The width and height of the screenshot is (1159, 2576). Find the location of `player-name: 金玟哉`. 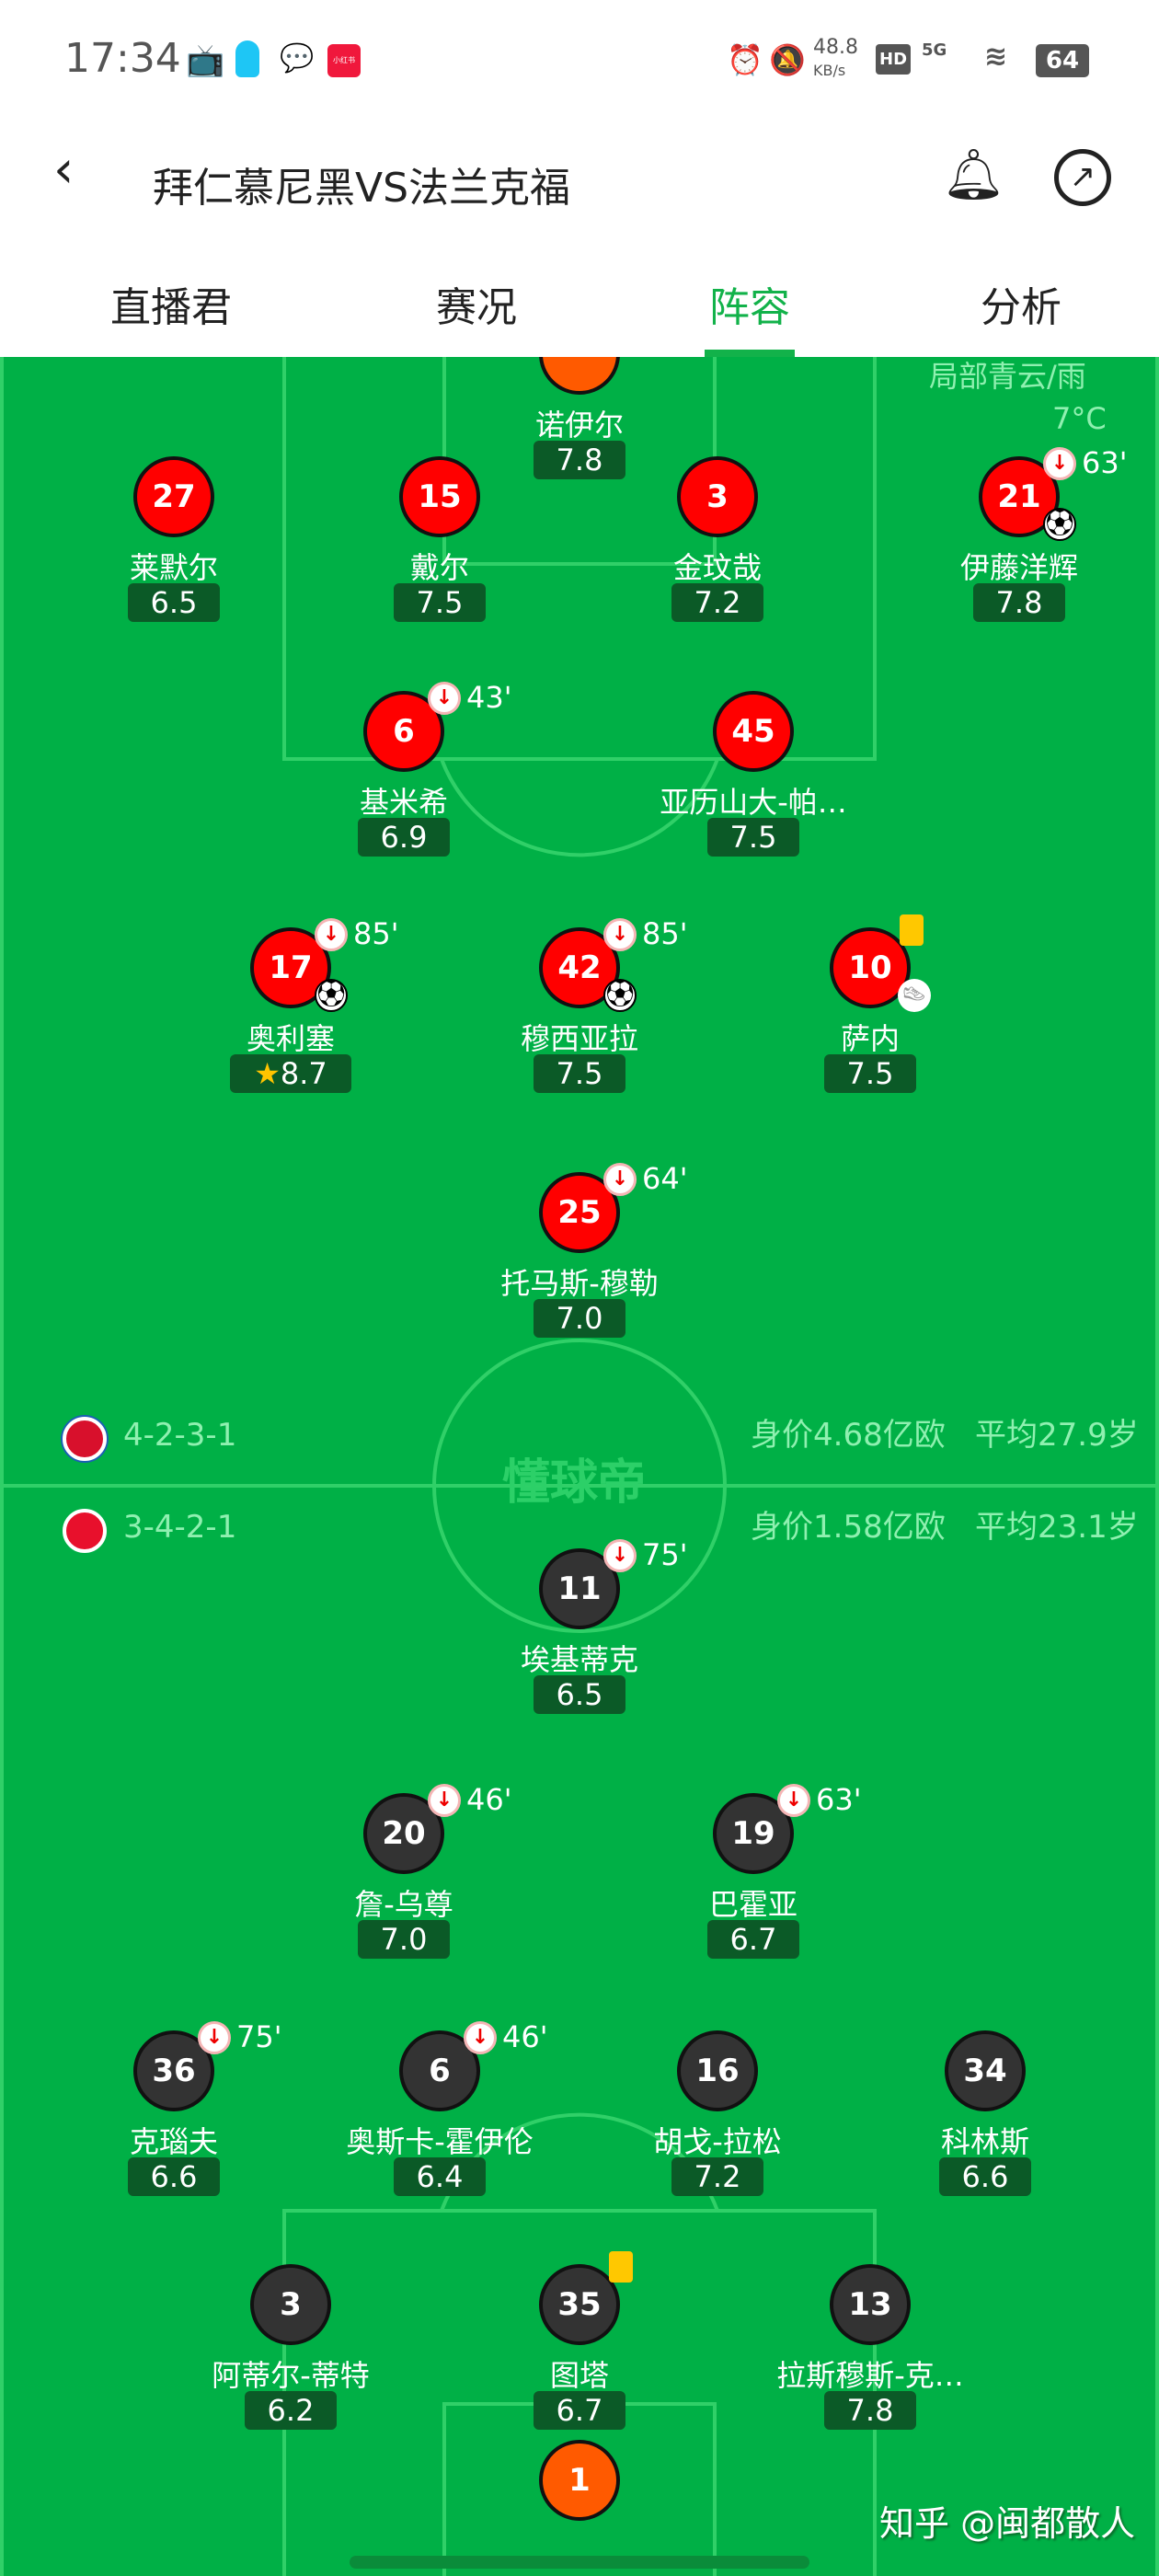

player-name: 金玟哉 is located at coordinates (717, 567).